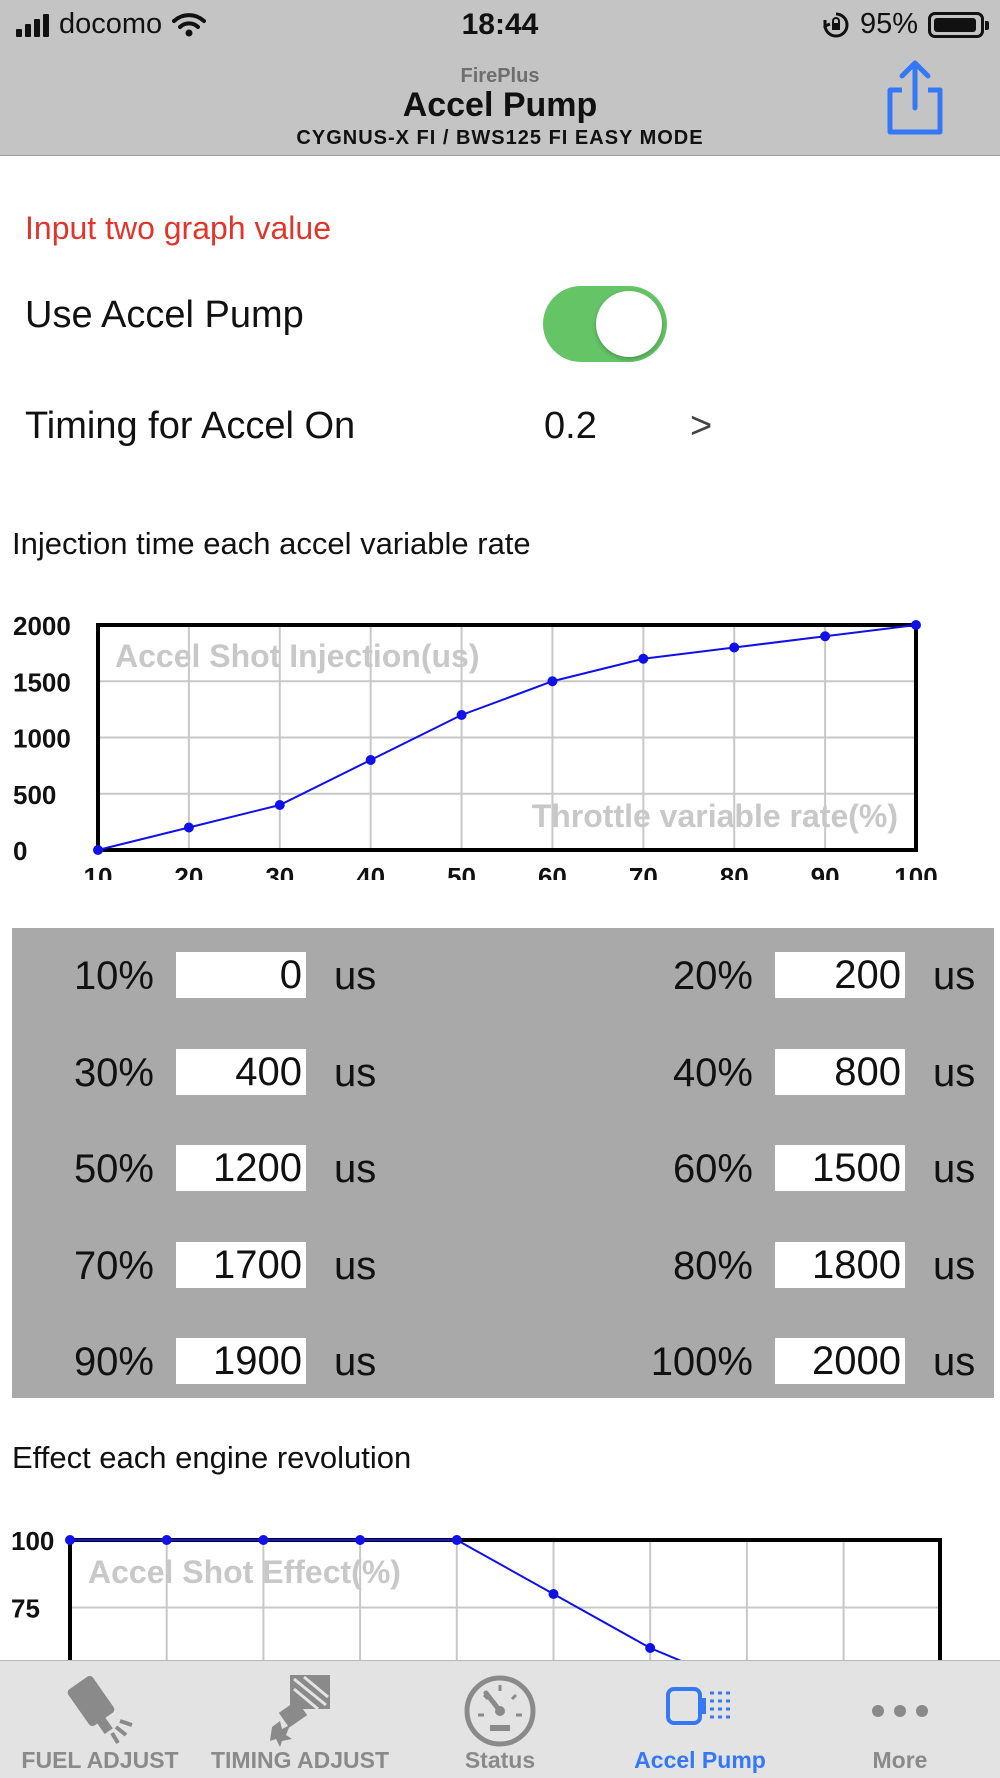 This screenshot has width=1000, height=1778. What do you see at coordinates (840, 1071) in the screenshot?
I see `injection-value-field: 800` at bounding box center [840, 1071].